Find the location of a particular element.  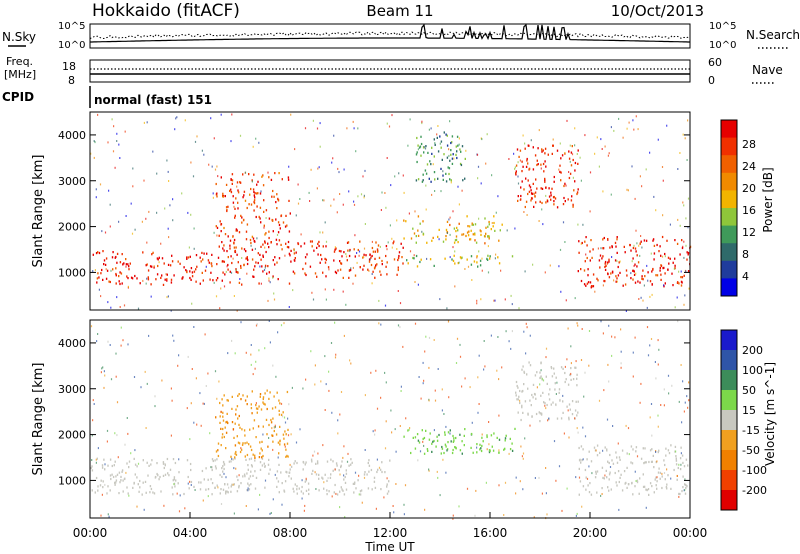

colorbar-tick-label: -100 is located at coordinates (754, 470).